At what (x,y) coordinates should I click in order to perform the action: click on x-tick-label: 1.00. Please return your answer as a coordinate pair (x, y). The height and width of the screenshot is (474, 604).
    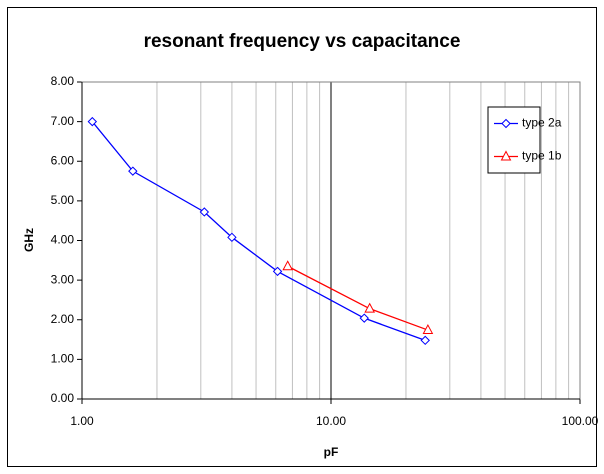
    Looking at the image, I should click on (82, 421).